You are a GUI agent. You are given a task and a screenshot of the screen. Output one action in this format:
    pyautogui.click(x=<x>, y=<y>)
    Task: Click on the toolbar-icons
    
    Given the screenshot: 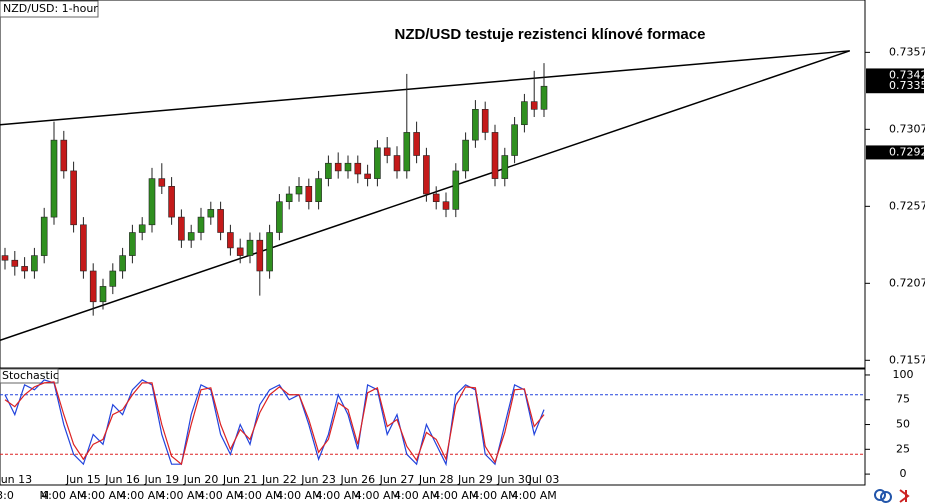 What is the action you would take?
    pyautogui.click(x=892, y=496)
    